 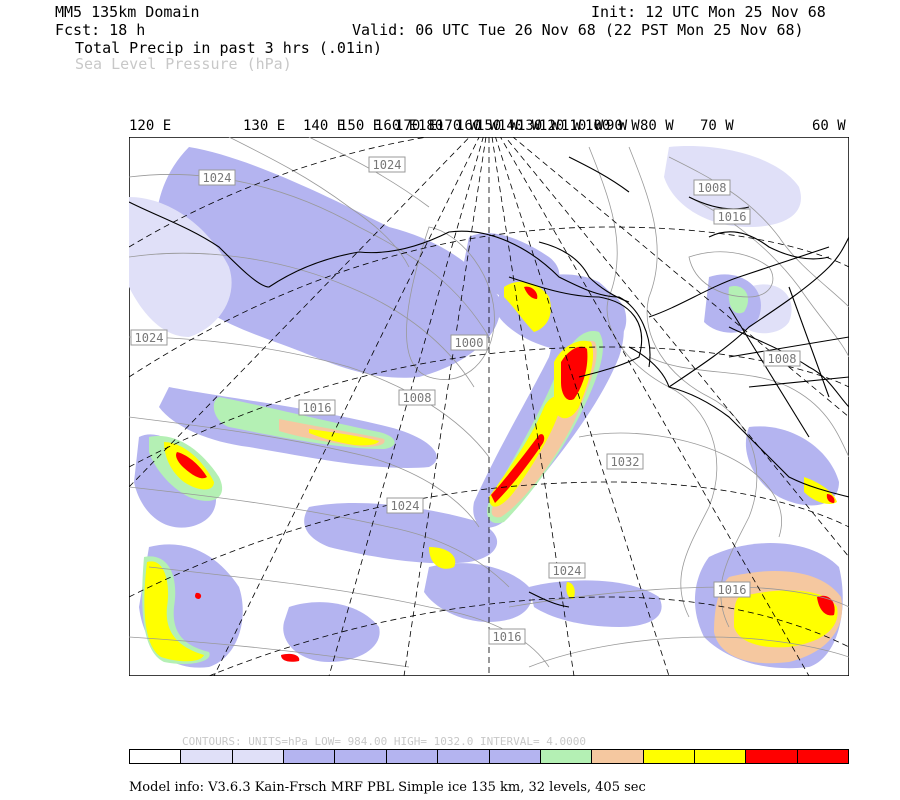 What do you see at coordinates (560, 126) in the screenshot?
I see `lon-label: 120 W` at bounding box center [560, 126].